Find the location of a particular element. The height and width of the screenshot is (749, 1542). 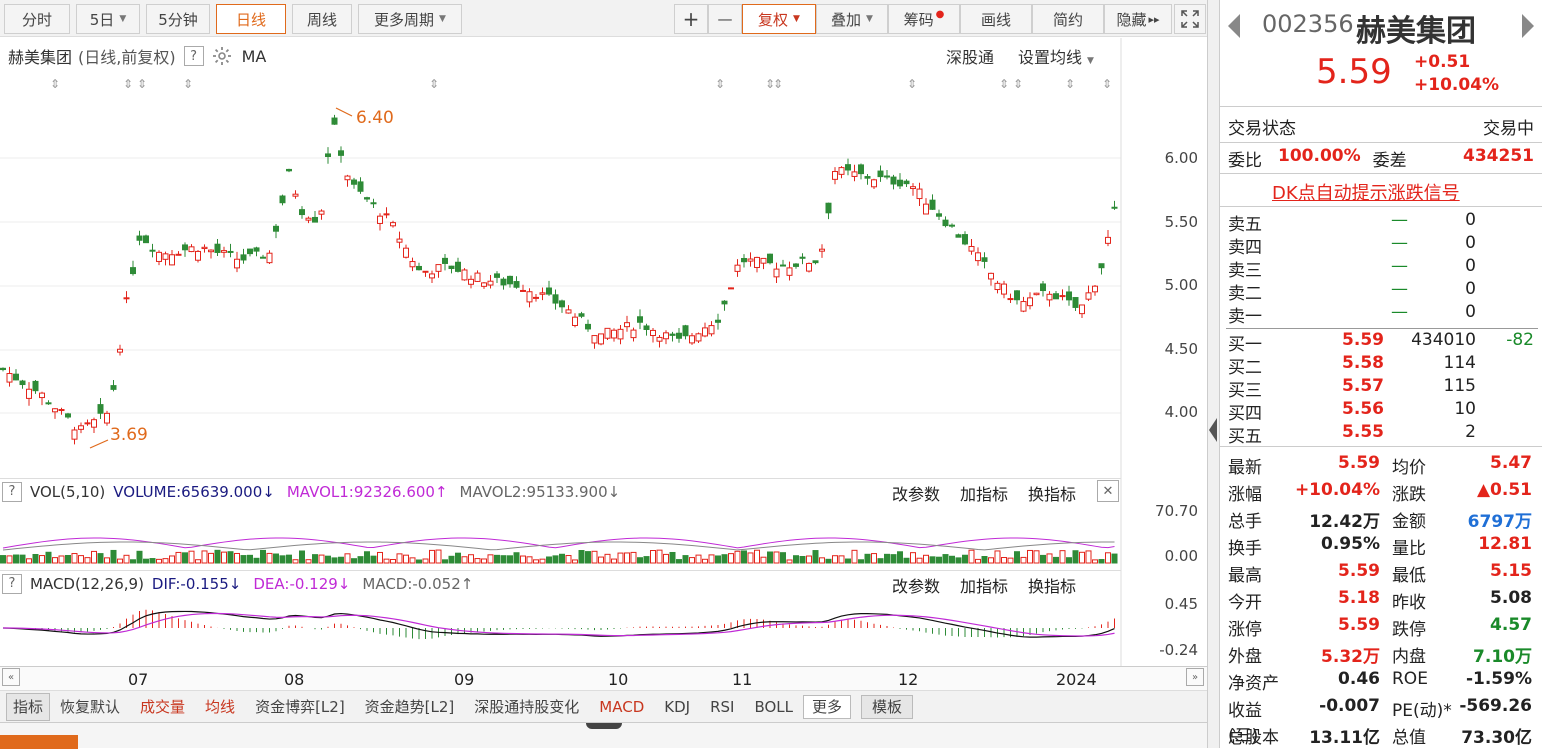

stat-value: -0.007 is located at coordinates (1349, 706).